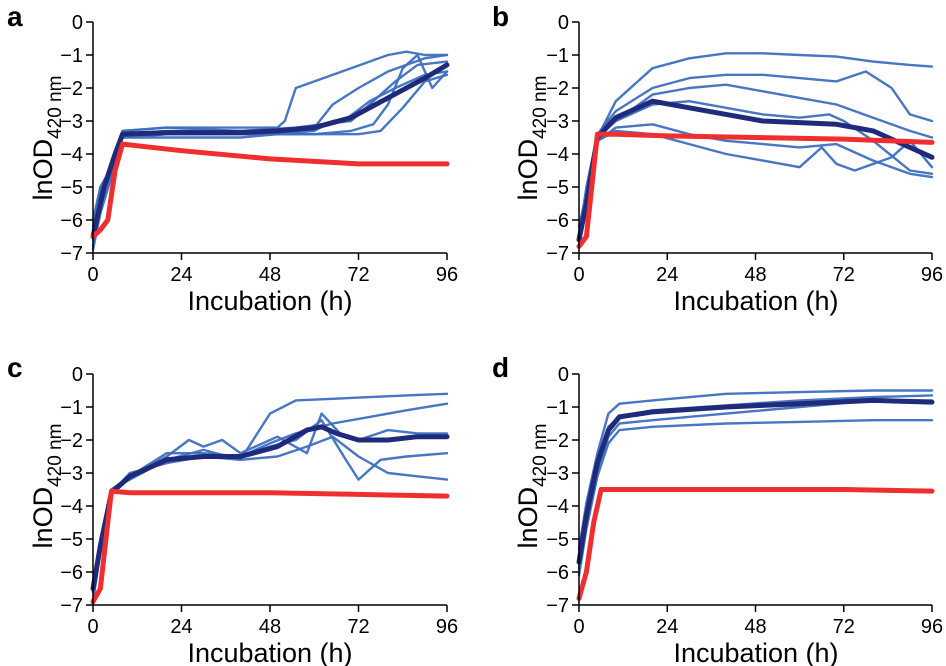  I want to click on panel-letter: a, so click(15, 16).